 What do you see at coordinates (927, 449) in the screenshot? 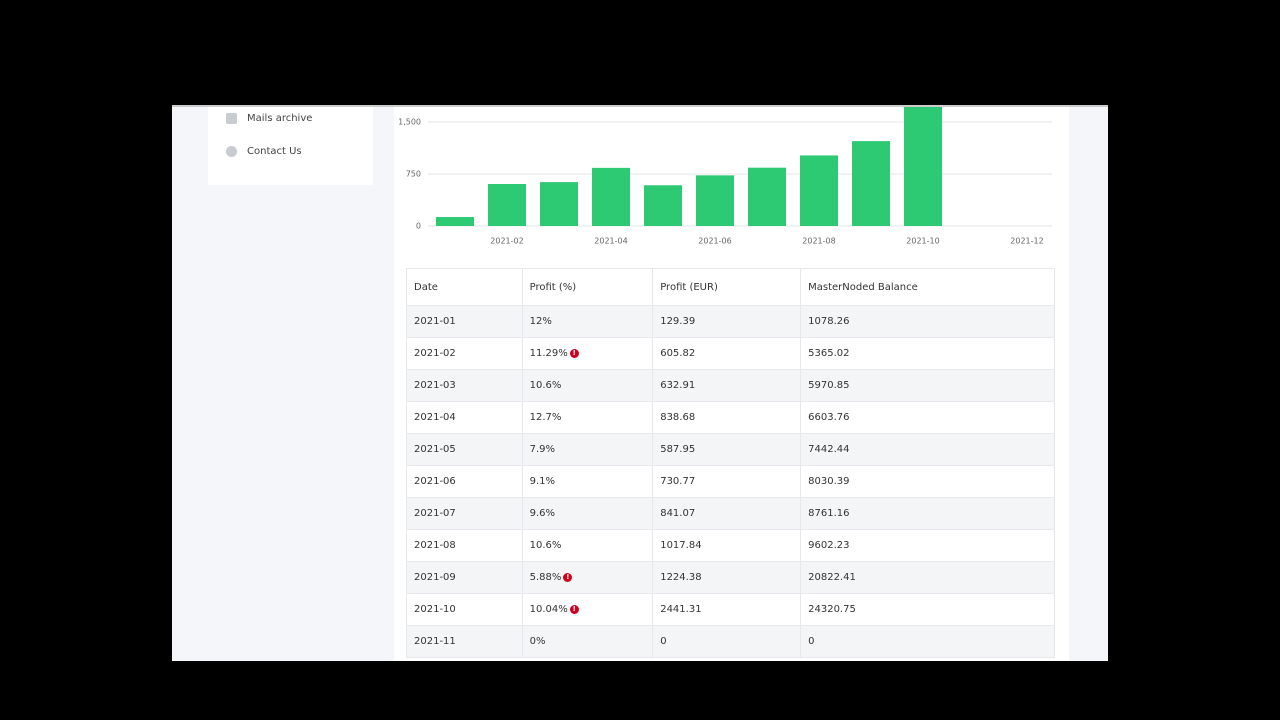
I see `cell: 7442.44` at bounding box center [927, 449].